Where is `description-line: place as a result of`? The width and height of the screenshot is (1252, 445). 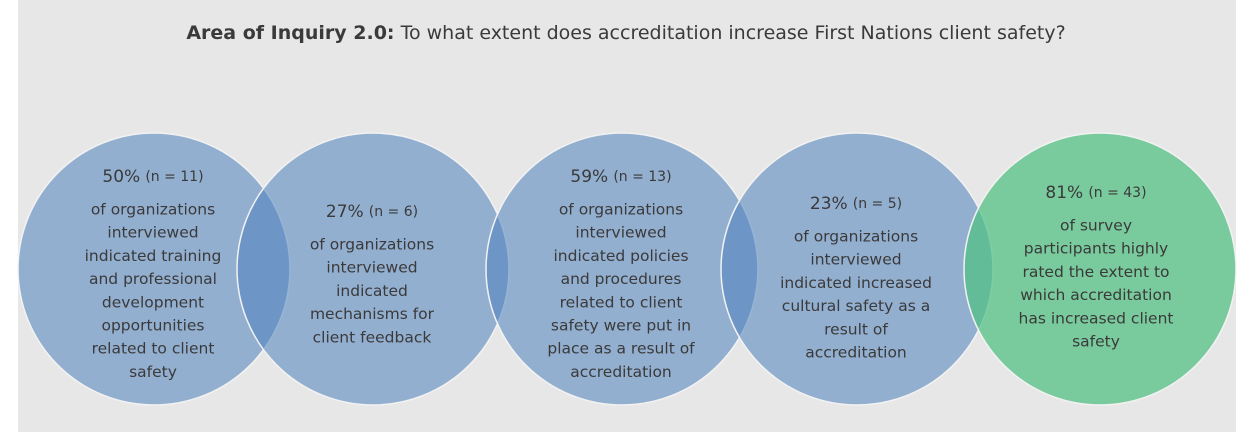 description-line: place as a result of is located at coordinates (621, 349).